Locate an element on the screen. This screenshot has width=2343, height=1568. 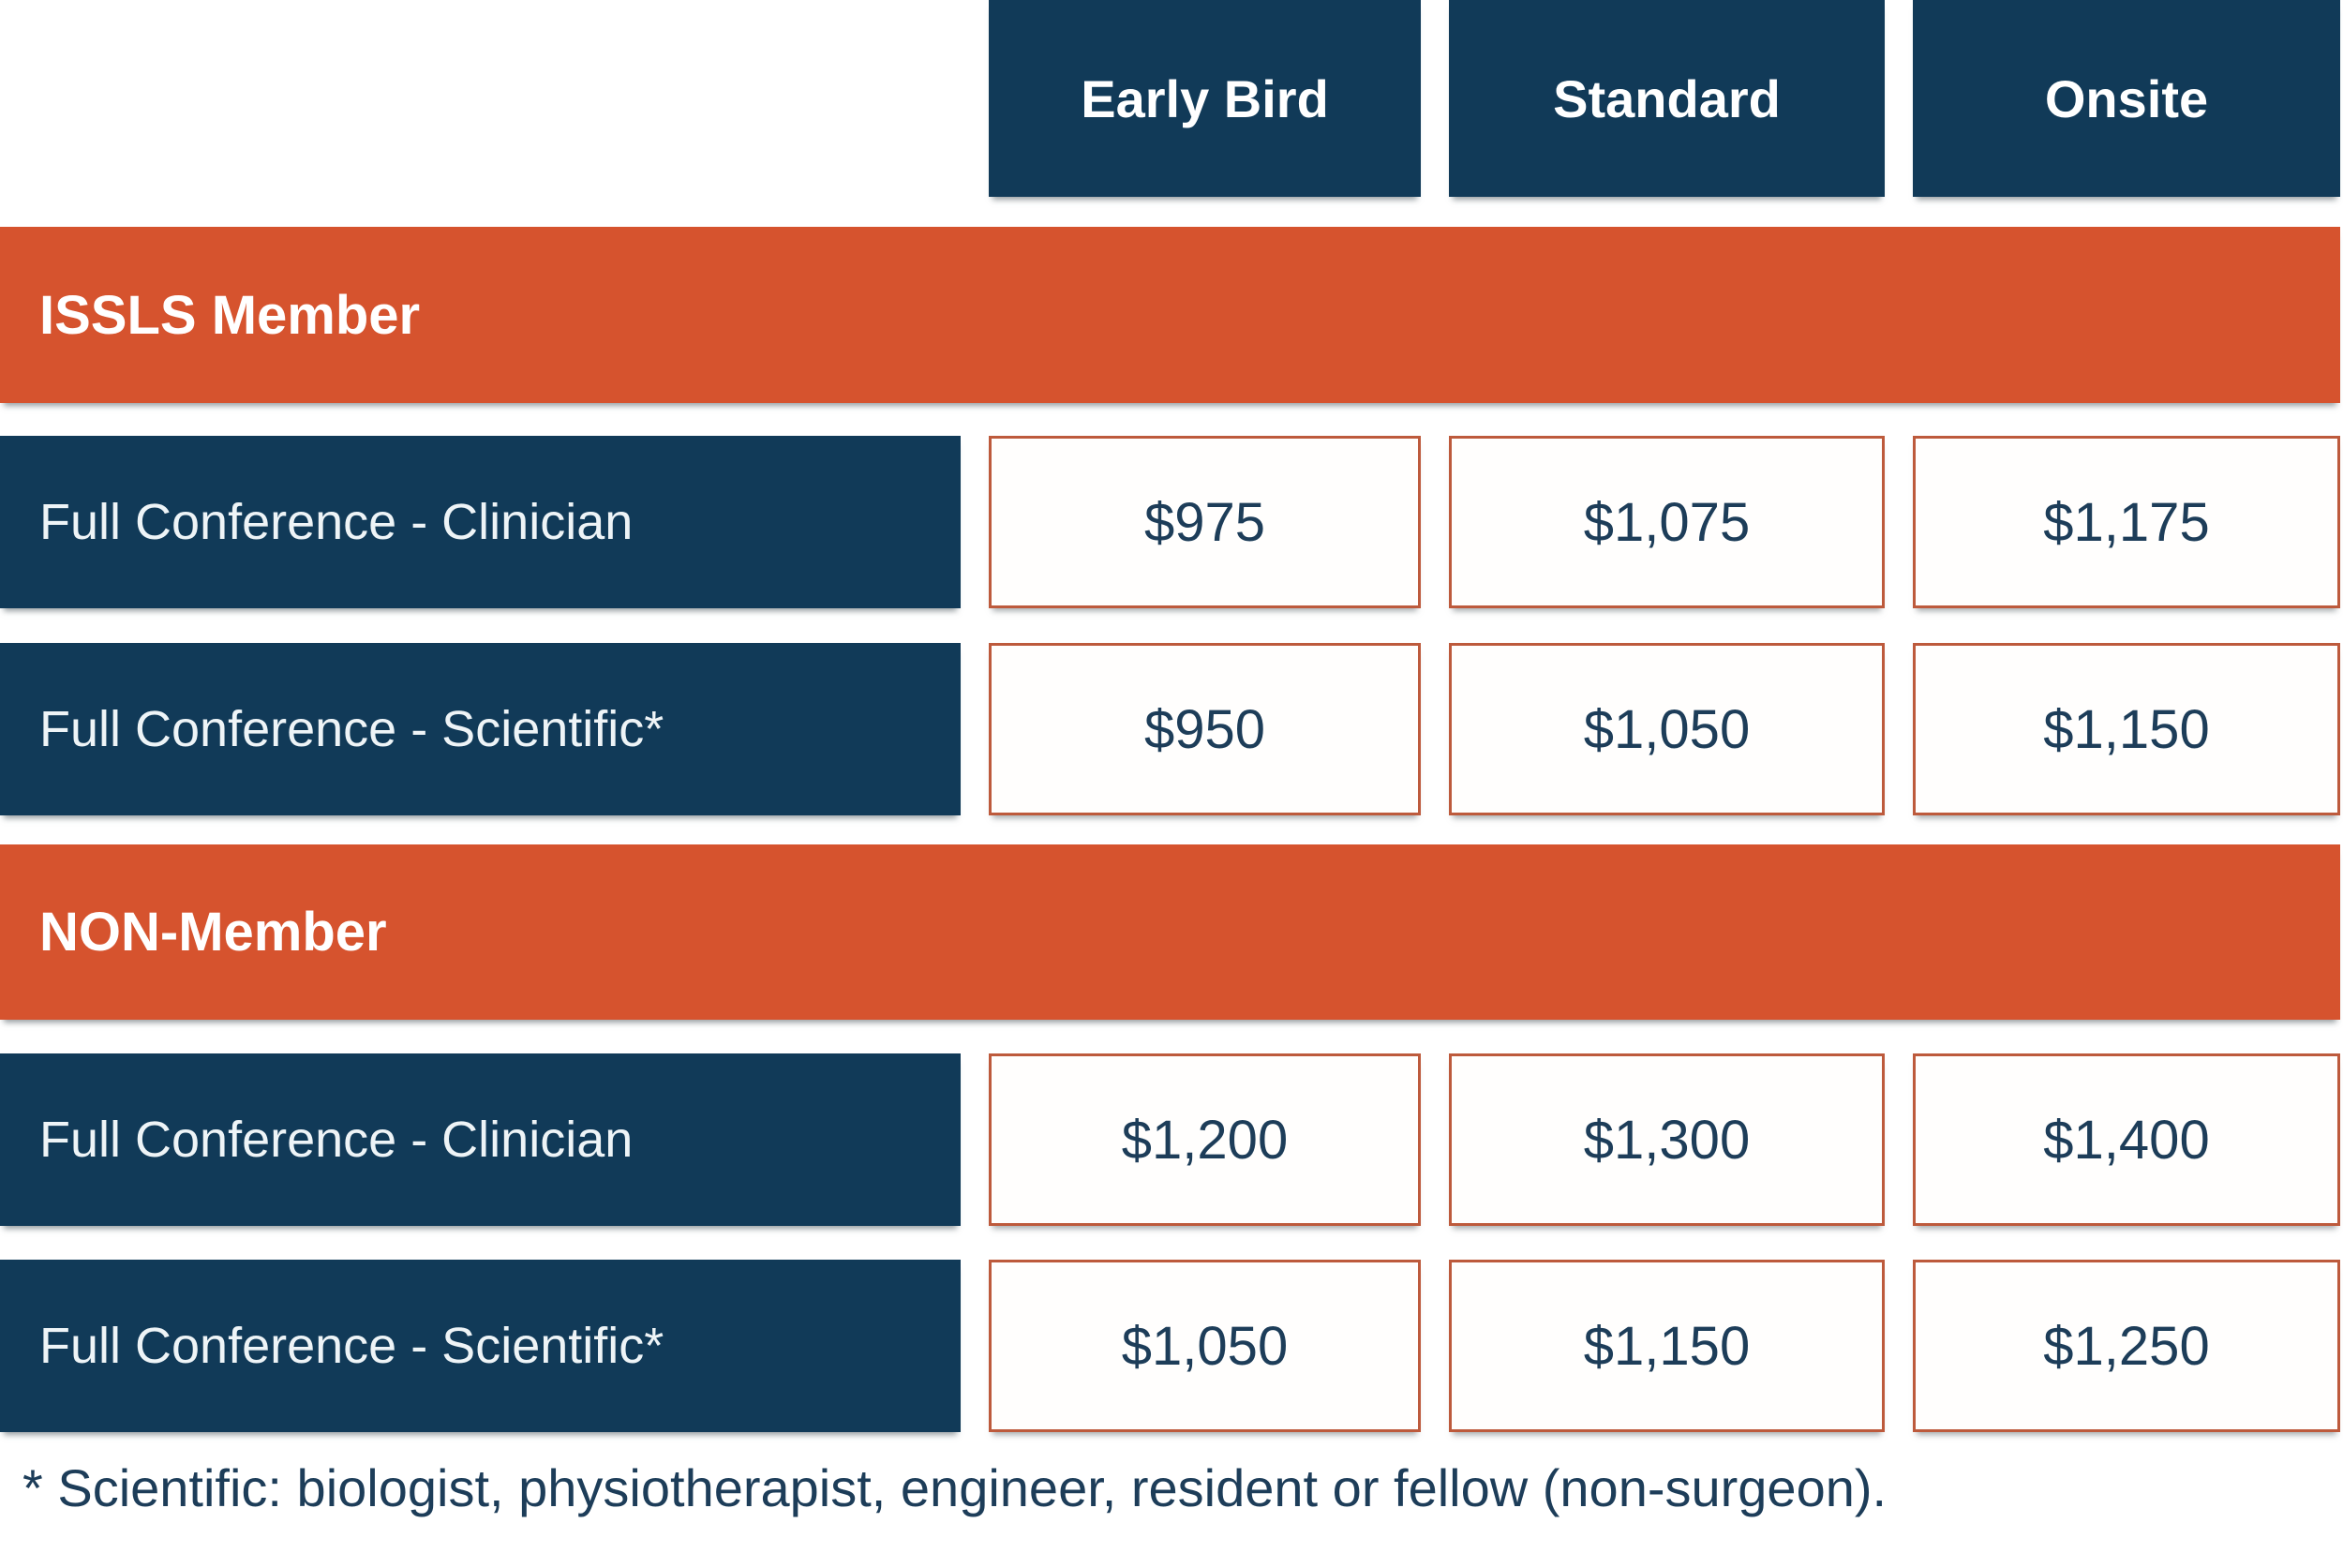
price-cell-early-bird: $950 is located at coordinates (1205, 729).